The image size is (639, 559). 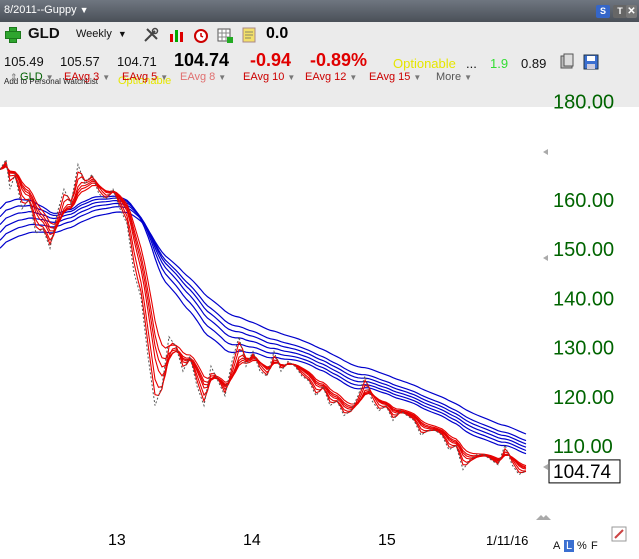 What do you see at coordinates (12, 34) in the screenshot?
I see `add-plus-icon` at bounding box center [12, 34].